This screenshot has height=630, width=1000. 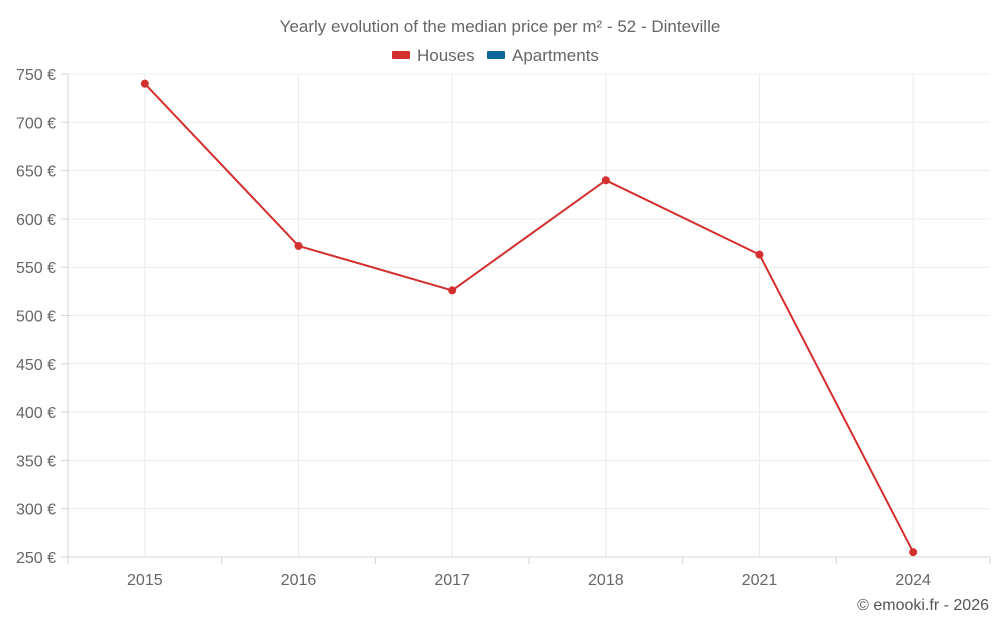 I want to click on legend-swatch-apartments, so click(x=496, y=55).